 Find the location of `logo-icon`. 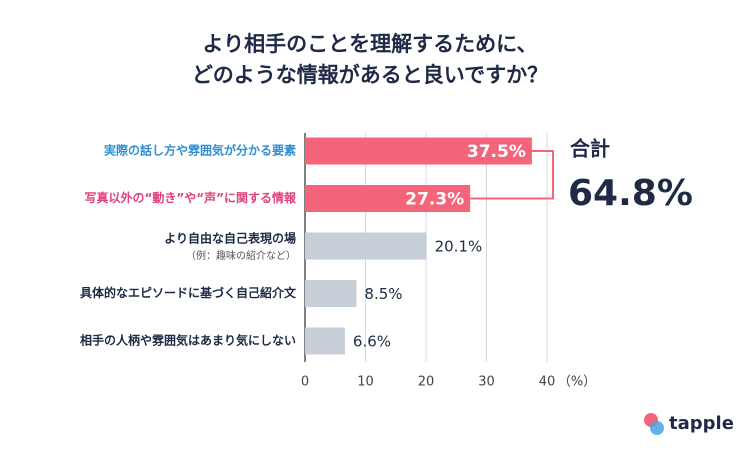

logo-icon is located at coordinates (654, 424).